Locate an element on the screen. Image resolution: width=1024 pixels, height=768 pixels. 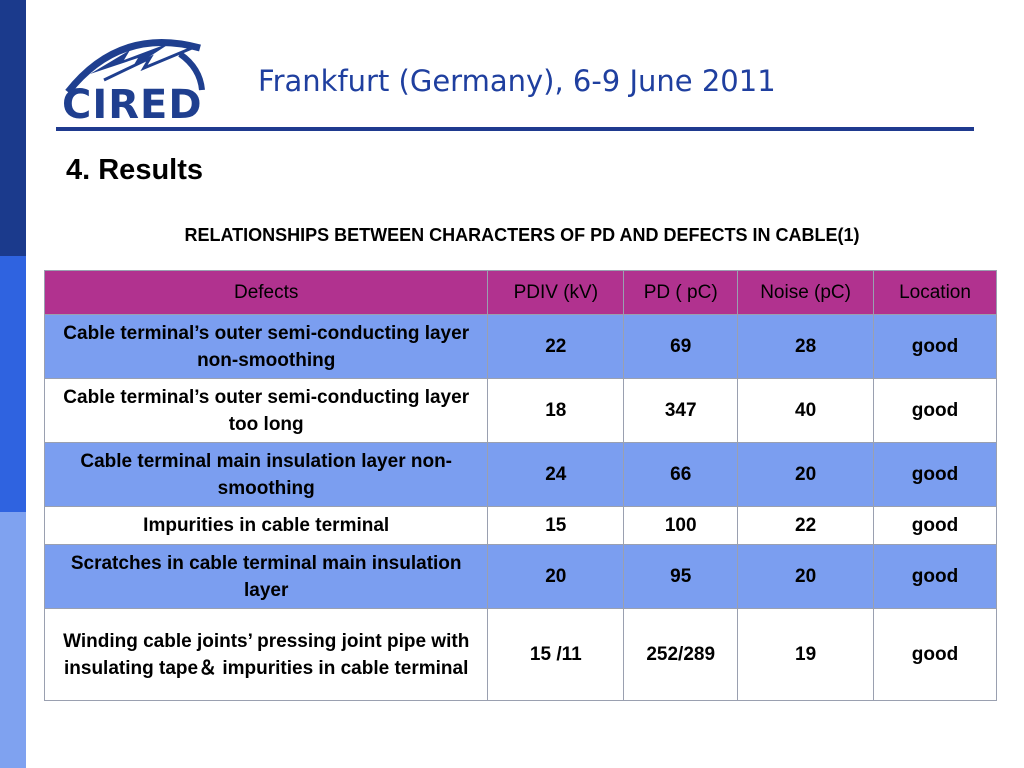
noise-cell: 22 is located at coordinates (806, 525).